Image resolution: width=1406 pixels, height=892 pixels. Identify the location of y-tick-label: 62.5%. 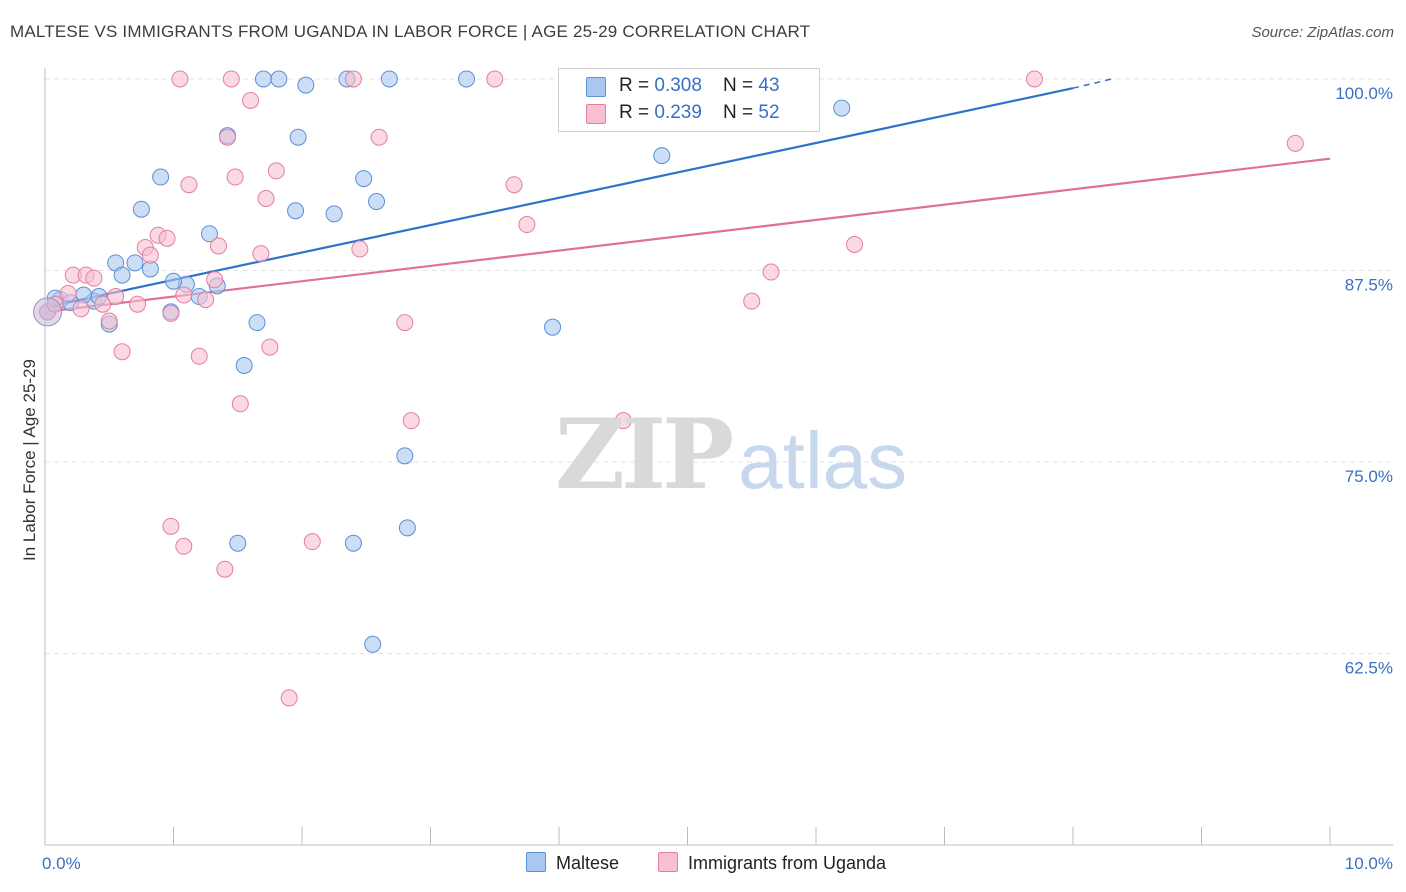
(1369, 668).